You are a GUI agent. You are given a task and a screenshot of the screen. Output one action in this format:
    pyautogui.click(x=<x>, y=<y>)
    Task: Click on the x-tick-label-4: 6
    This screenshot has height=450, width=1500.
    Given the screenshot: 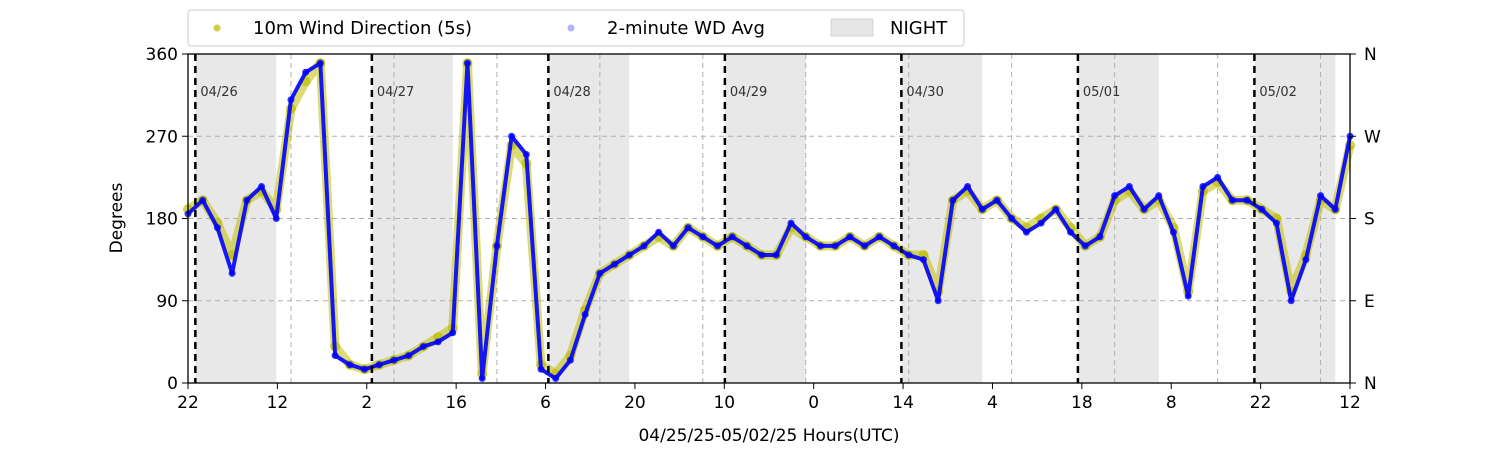 What is the action you would take?
    pyautogui.click(x=545, y=403)
    